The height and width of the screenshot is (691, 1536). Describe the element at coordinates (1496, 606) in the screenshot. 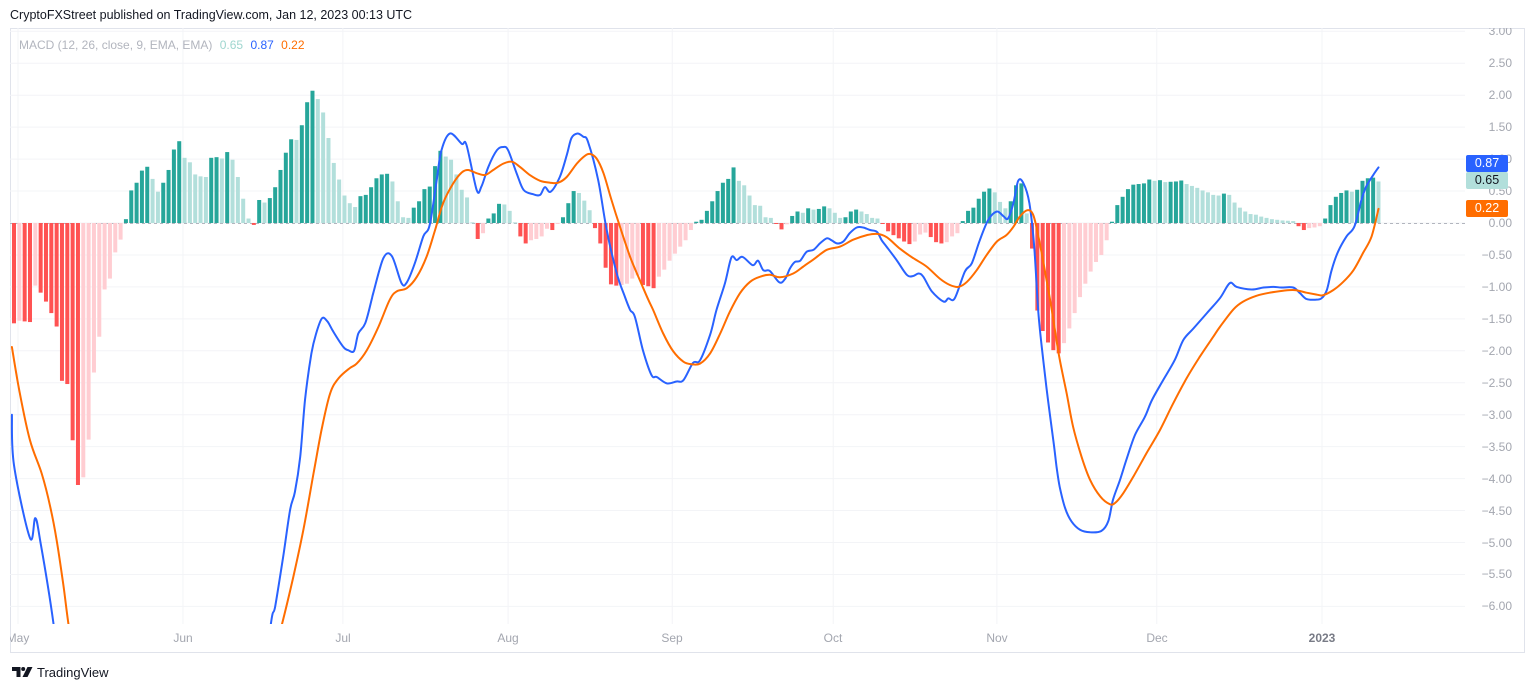

I see `price-tick: −6.00` at that location.